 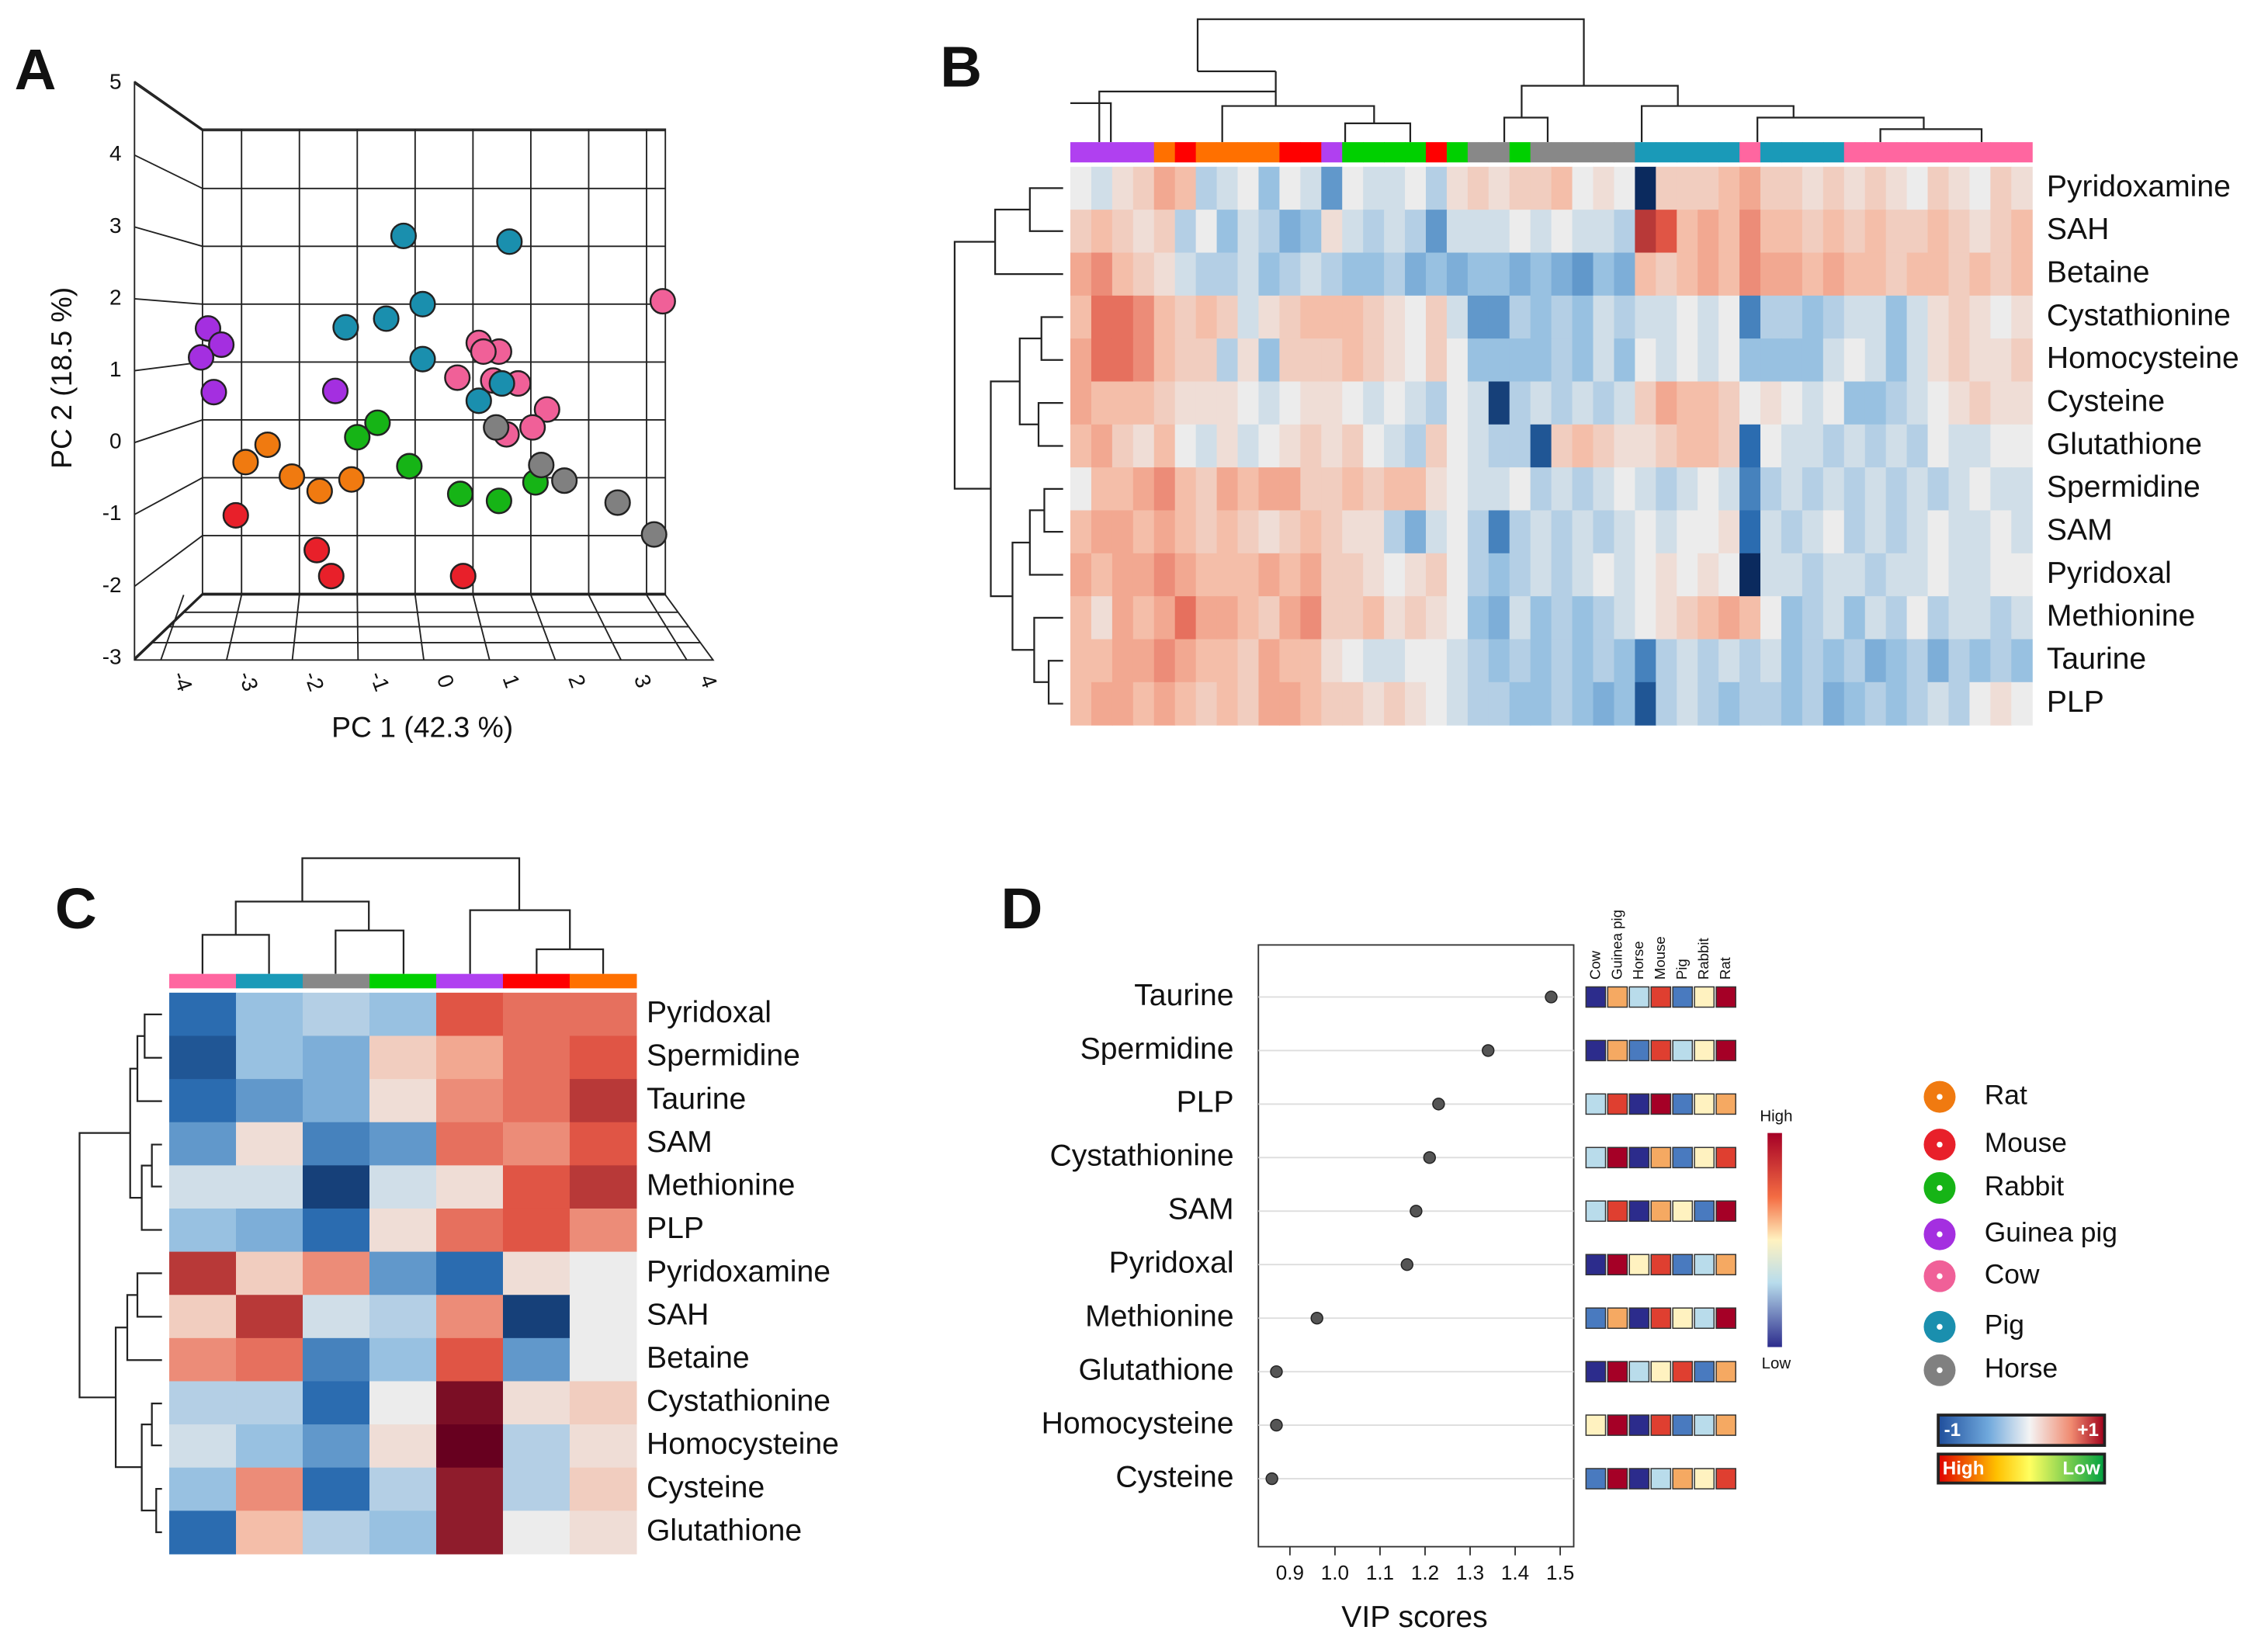 I want to click on plot-frame, so click(x=1416, y=1246).